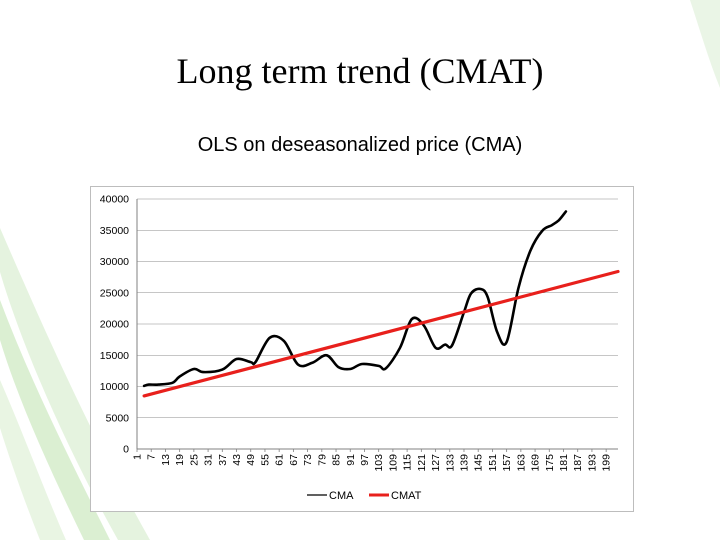  I want to click on x-tick-label: 13, so click(166, 460).